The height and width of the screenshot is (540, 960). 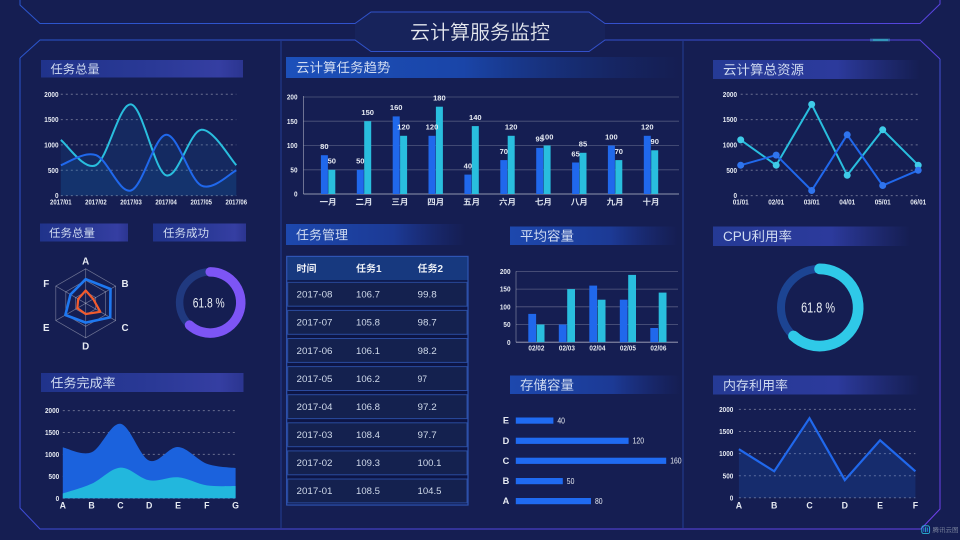 I want to click on svg-text: 61.8 %, so click(x=209, y=302).